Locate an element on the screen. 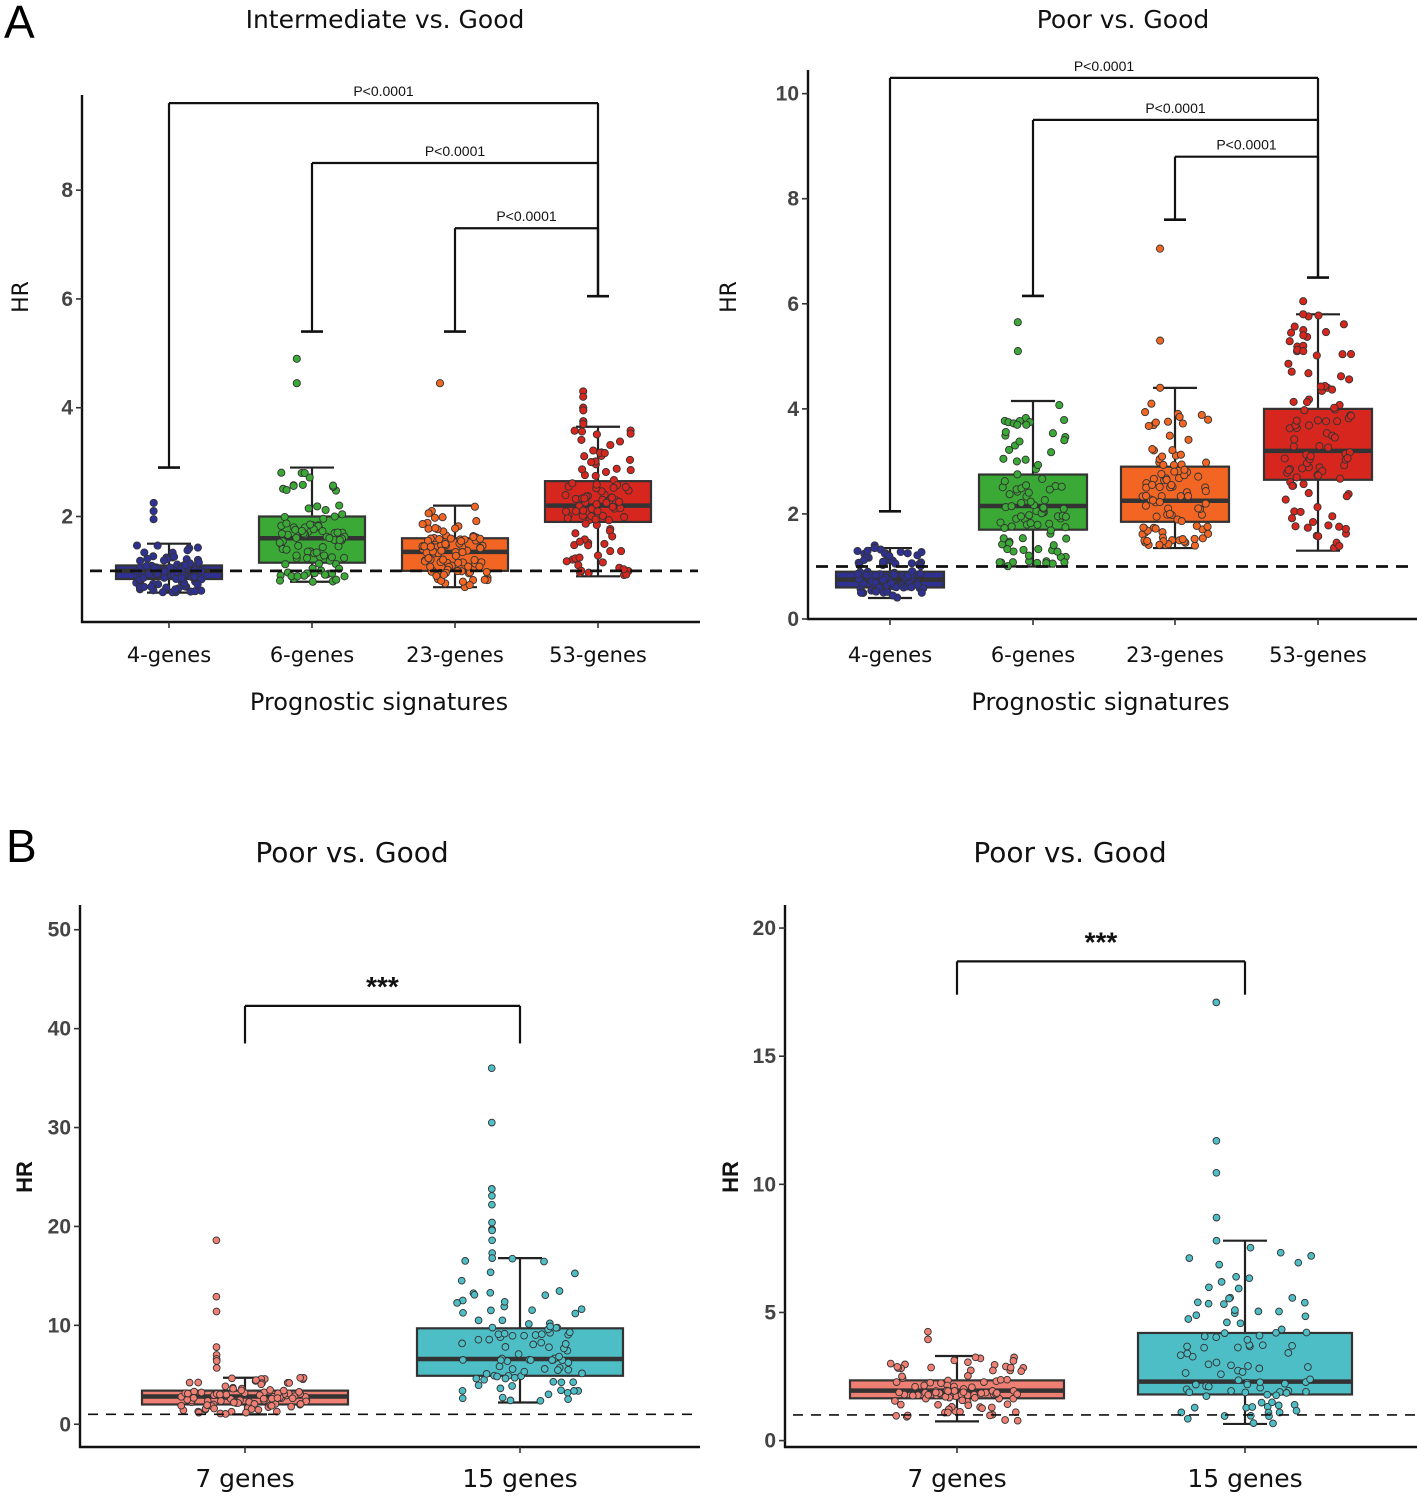  y-tick-label: 15 is located at coordinates (765, 1056).